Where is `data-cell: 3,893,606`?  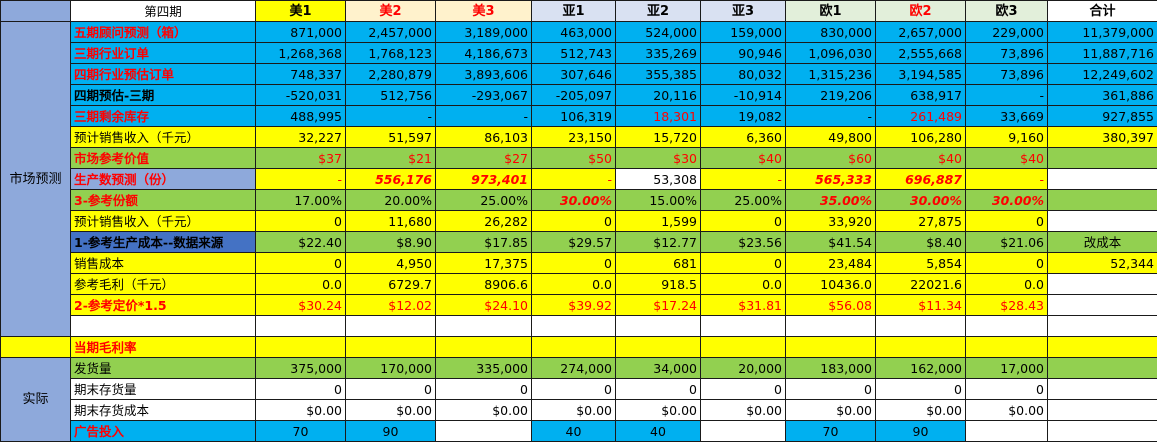
data-cell: 3,893,606 is located at coordinates (483, 74).